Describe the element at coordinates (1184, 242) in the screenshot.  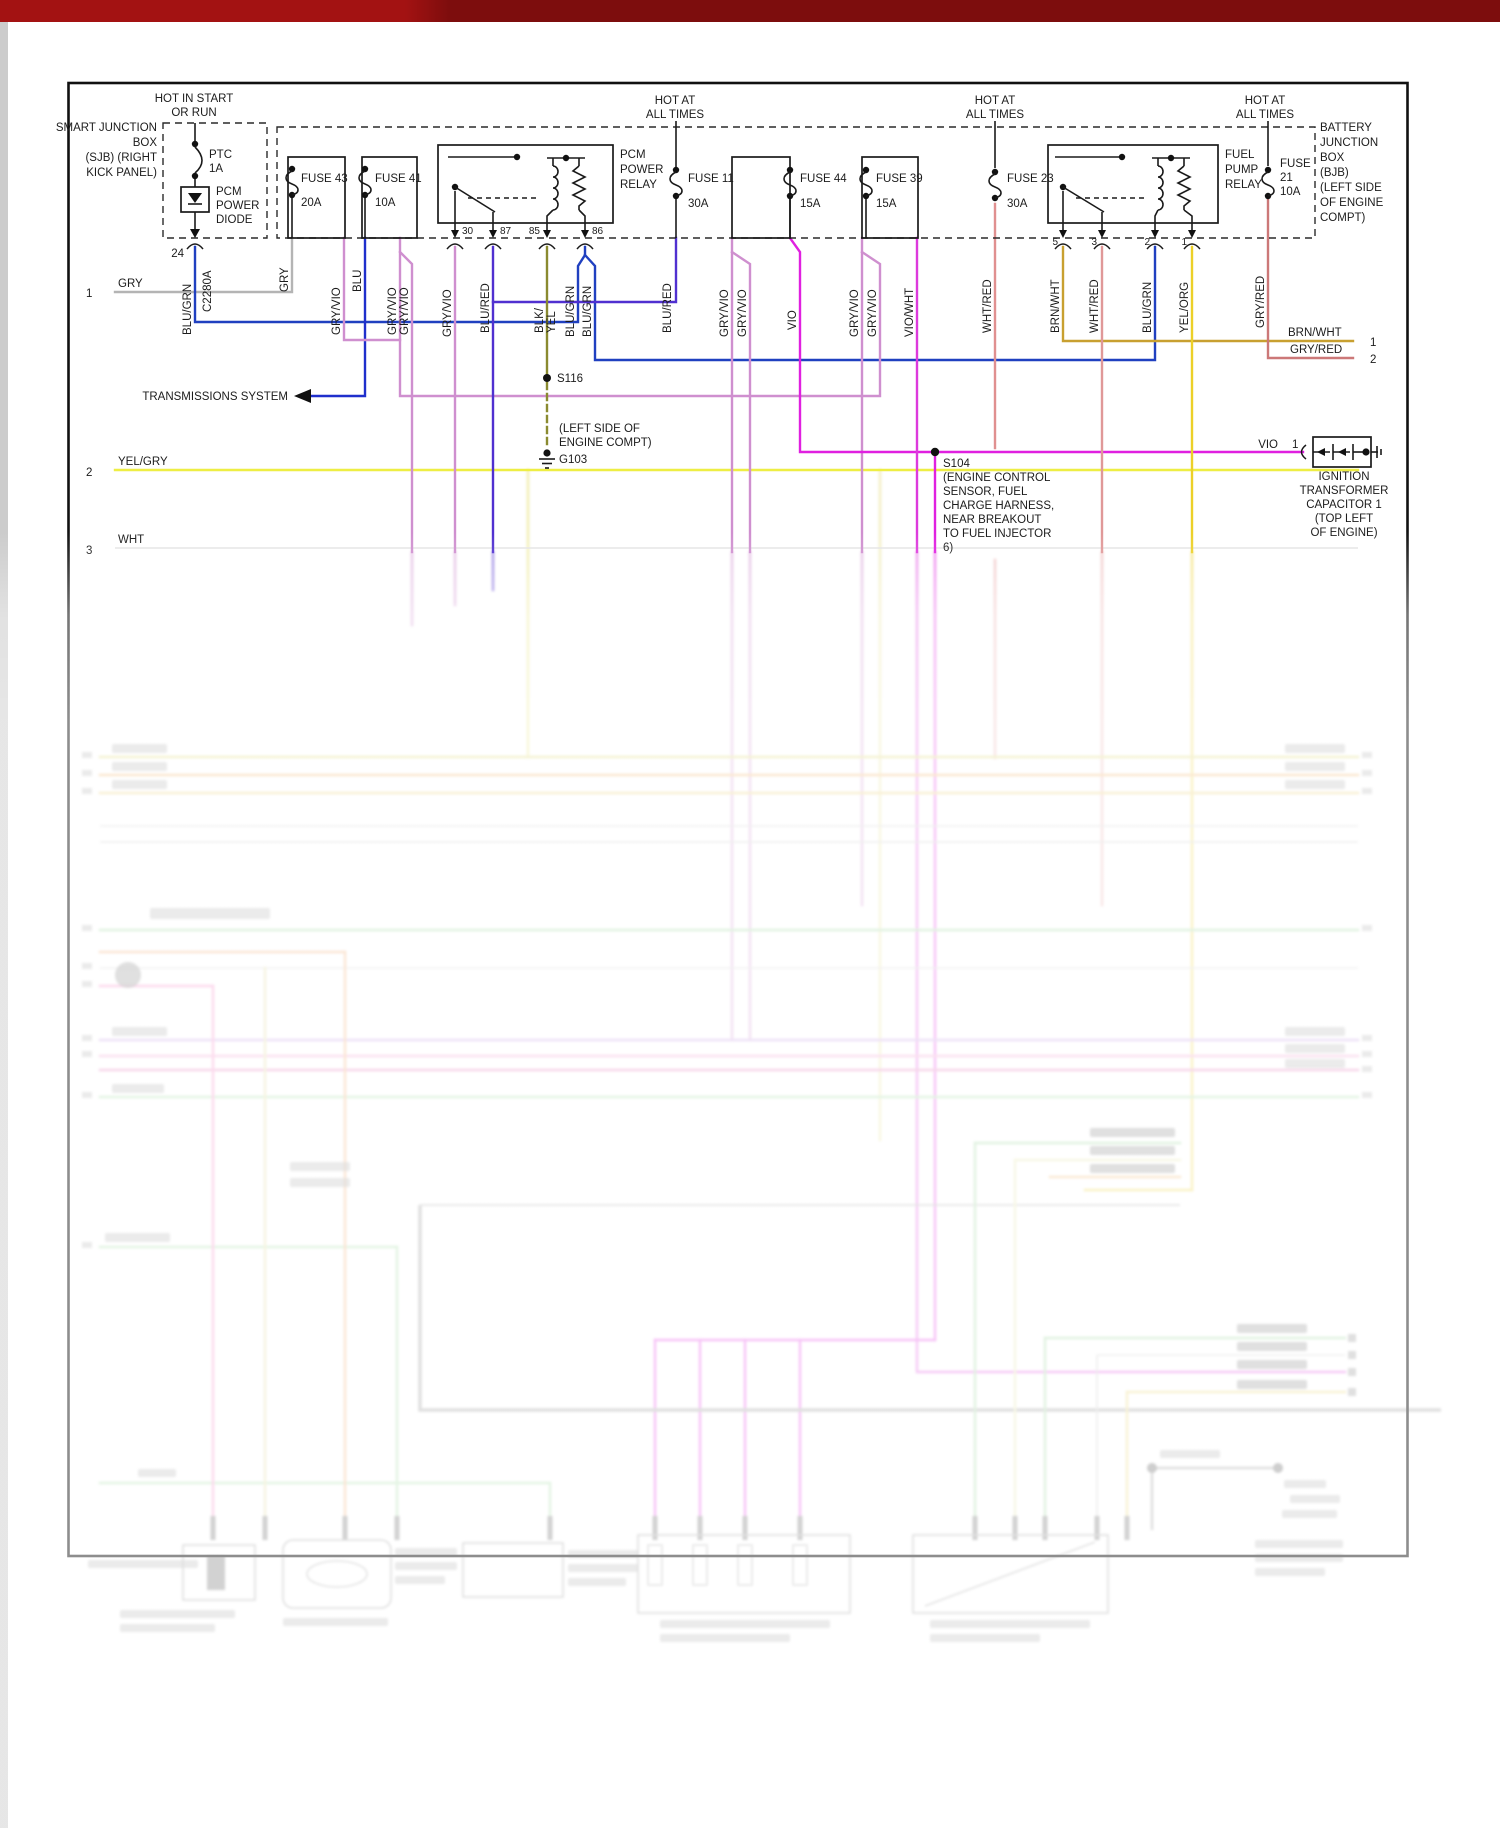
I see `pin-1: 1` at that location.